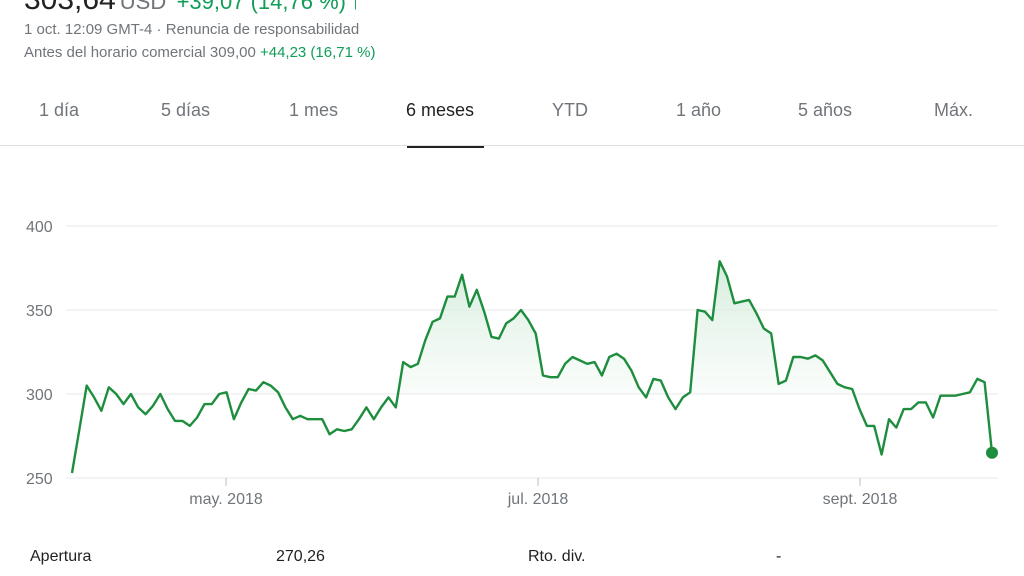 Image resolution: width=1024 pixels, height=576 pixels. I want to click on price-change: +39,07 (14,76 %), so click(261, 7).